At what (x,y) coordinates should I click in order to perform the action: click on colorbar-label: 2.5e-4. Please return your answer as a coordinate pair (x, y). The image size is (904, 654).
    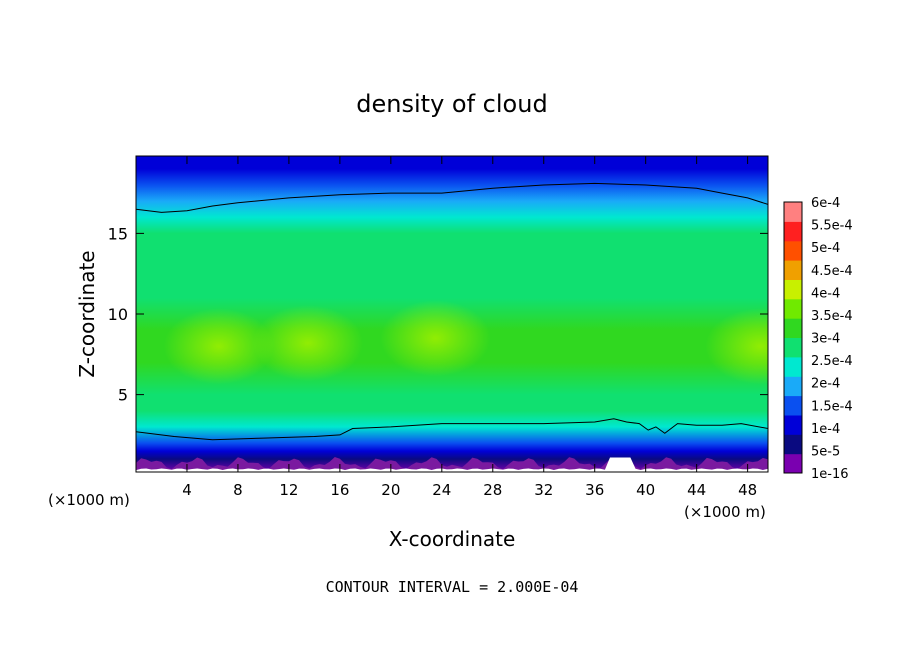
    Looking at the image, I should click on (832, 361).